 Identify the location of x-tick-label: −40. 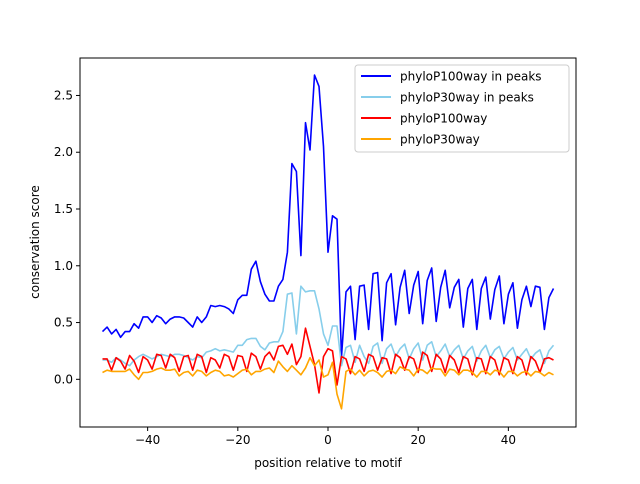
(147, 440).